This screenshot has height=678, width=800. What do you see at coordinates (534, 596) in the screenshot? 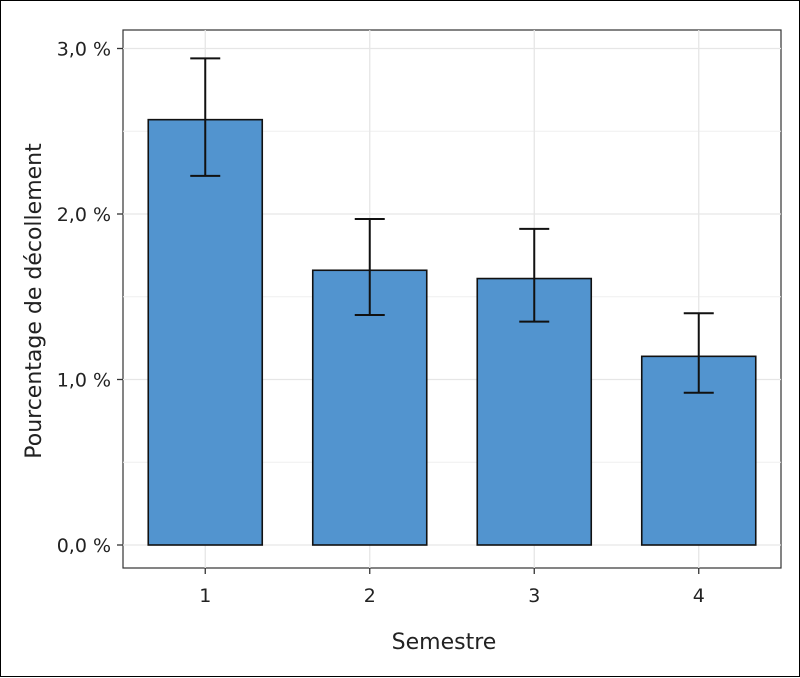
I see `x-tick-label: 3` at bounding box center [534, 596].